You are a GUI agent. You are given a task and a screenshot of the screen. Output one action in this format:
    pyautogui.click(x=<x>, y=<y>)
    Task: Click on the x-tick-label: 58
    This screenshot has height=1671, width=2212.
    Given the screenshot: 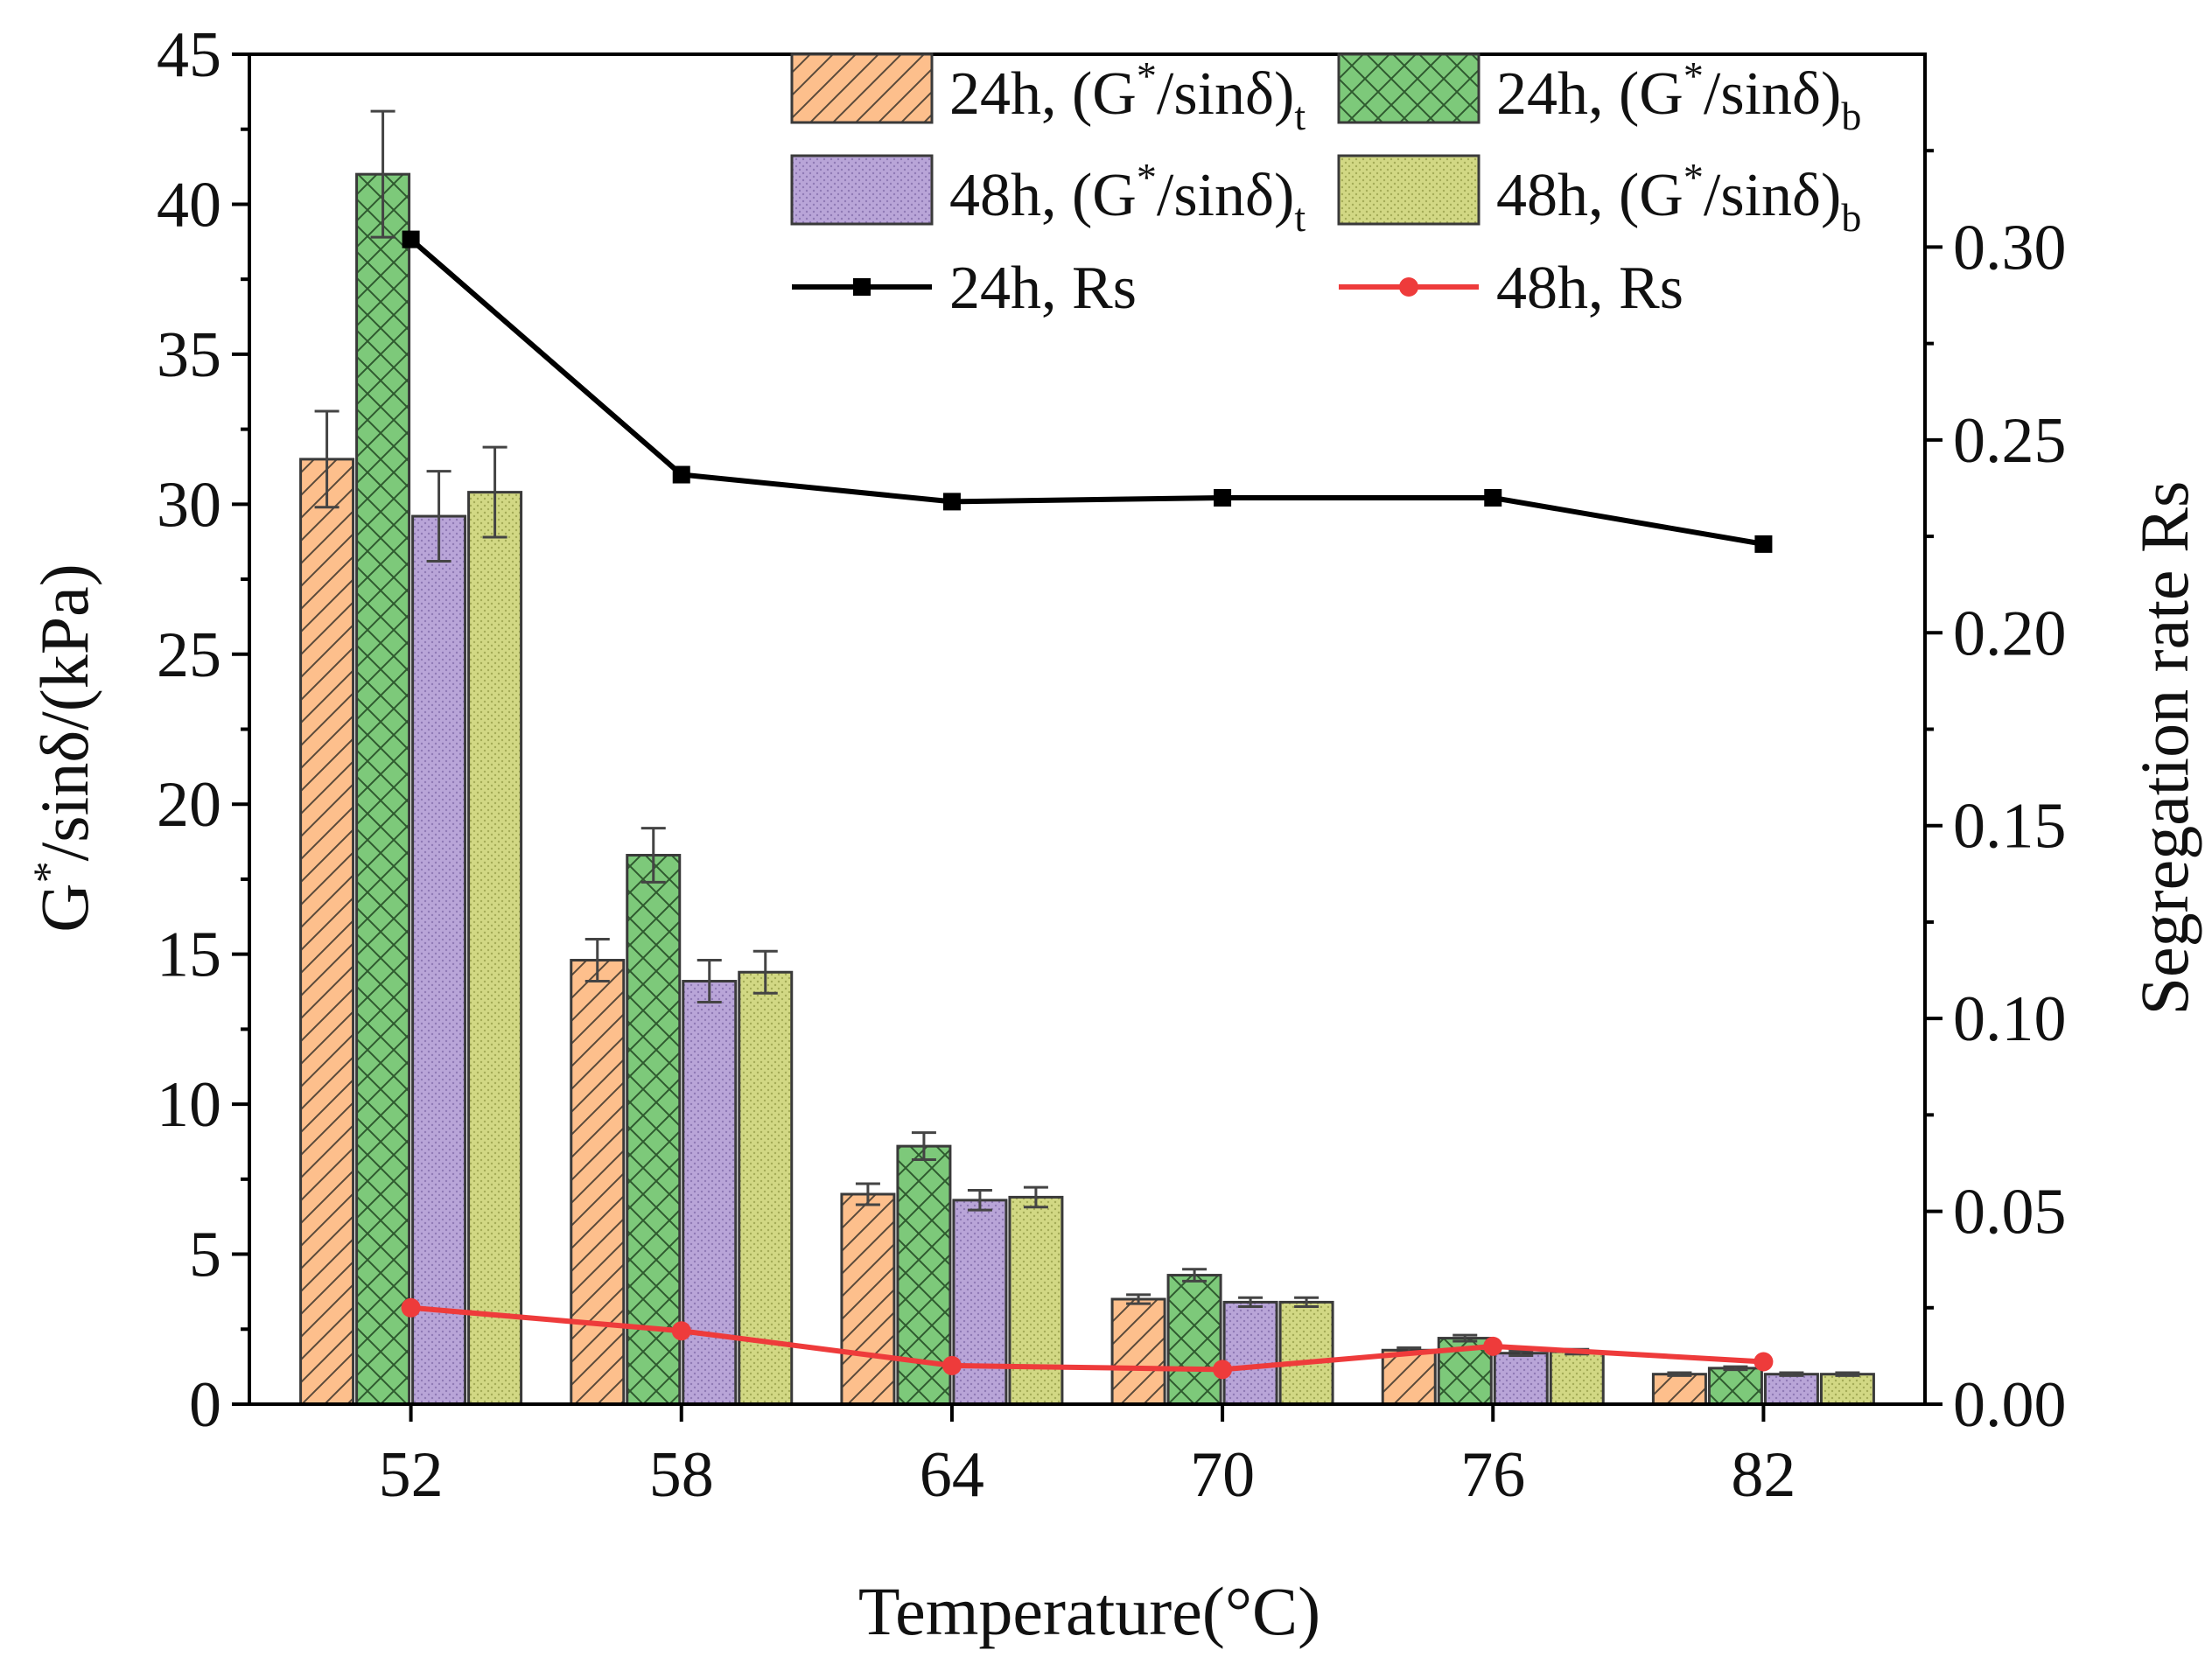 What is the action you would take?
    pyautogui.click(x=681, y=1475)
    